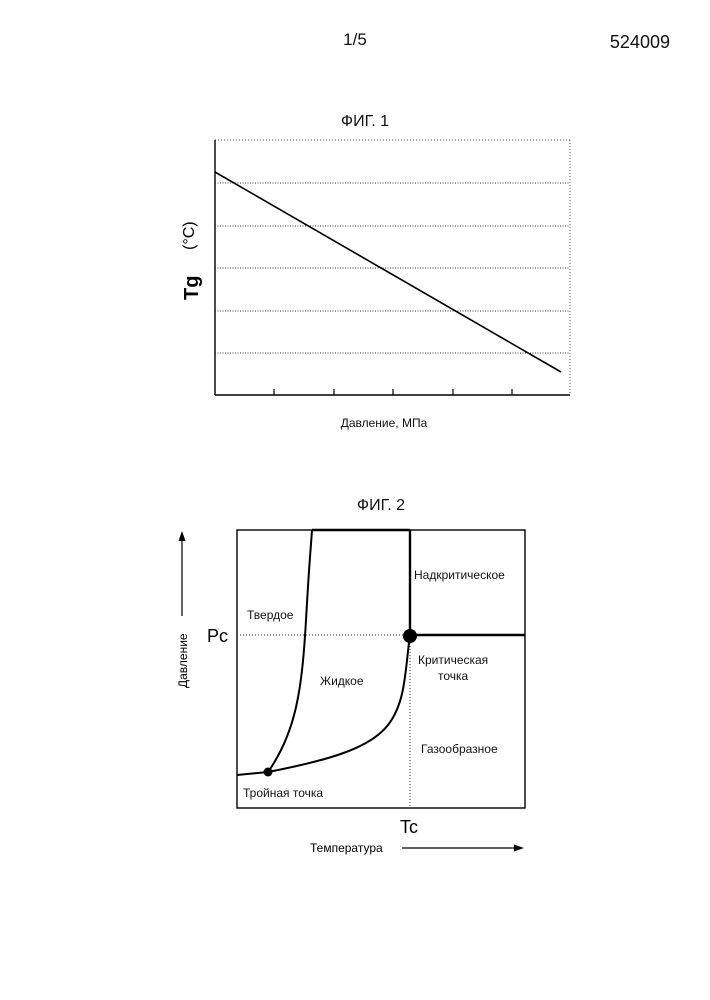 The image size is (710, 1000). I want to click on figure2-melting-curve, so click(290, 651).